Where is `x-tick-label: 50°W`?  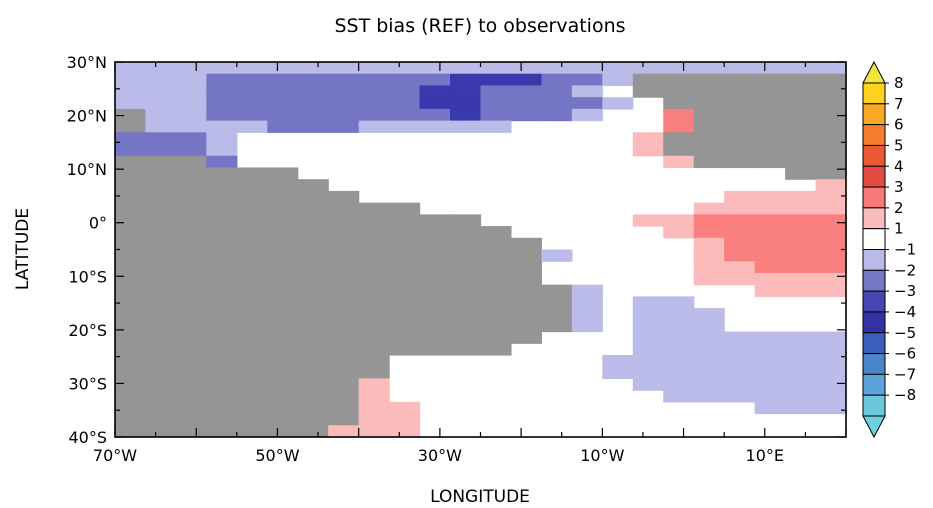
x-tick-label: 50°W is located at coordinates (277, 455).